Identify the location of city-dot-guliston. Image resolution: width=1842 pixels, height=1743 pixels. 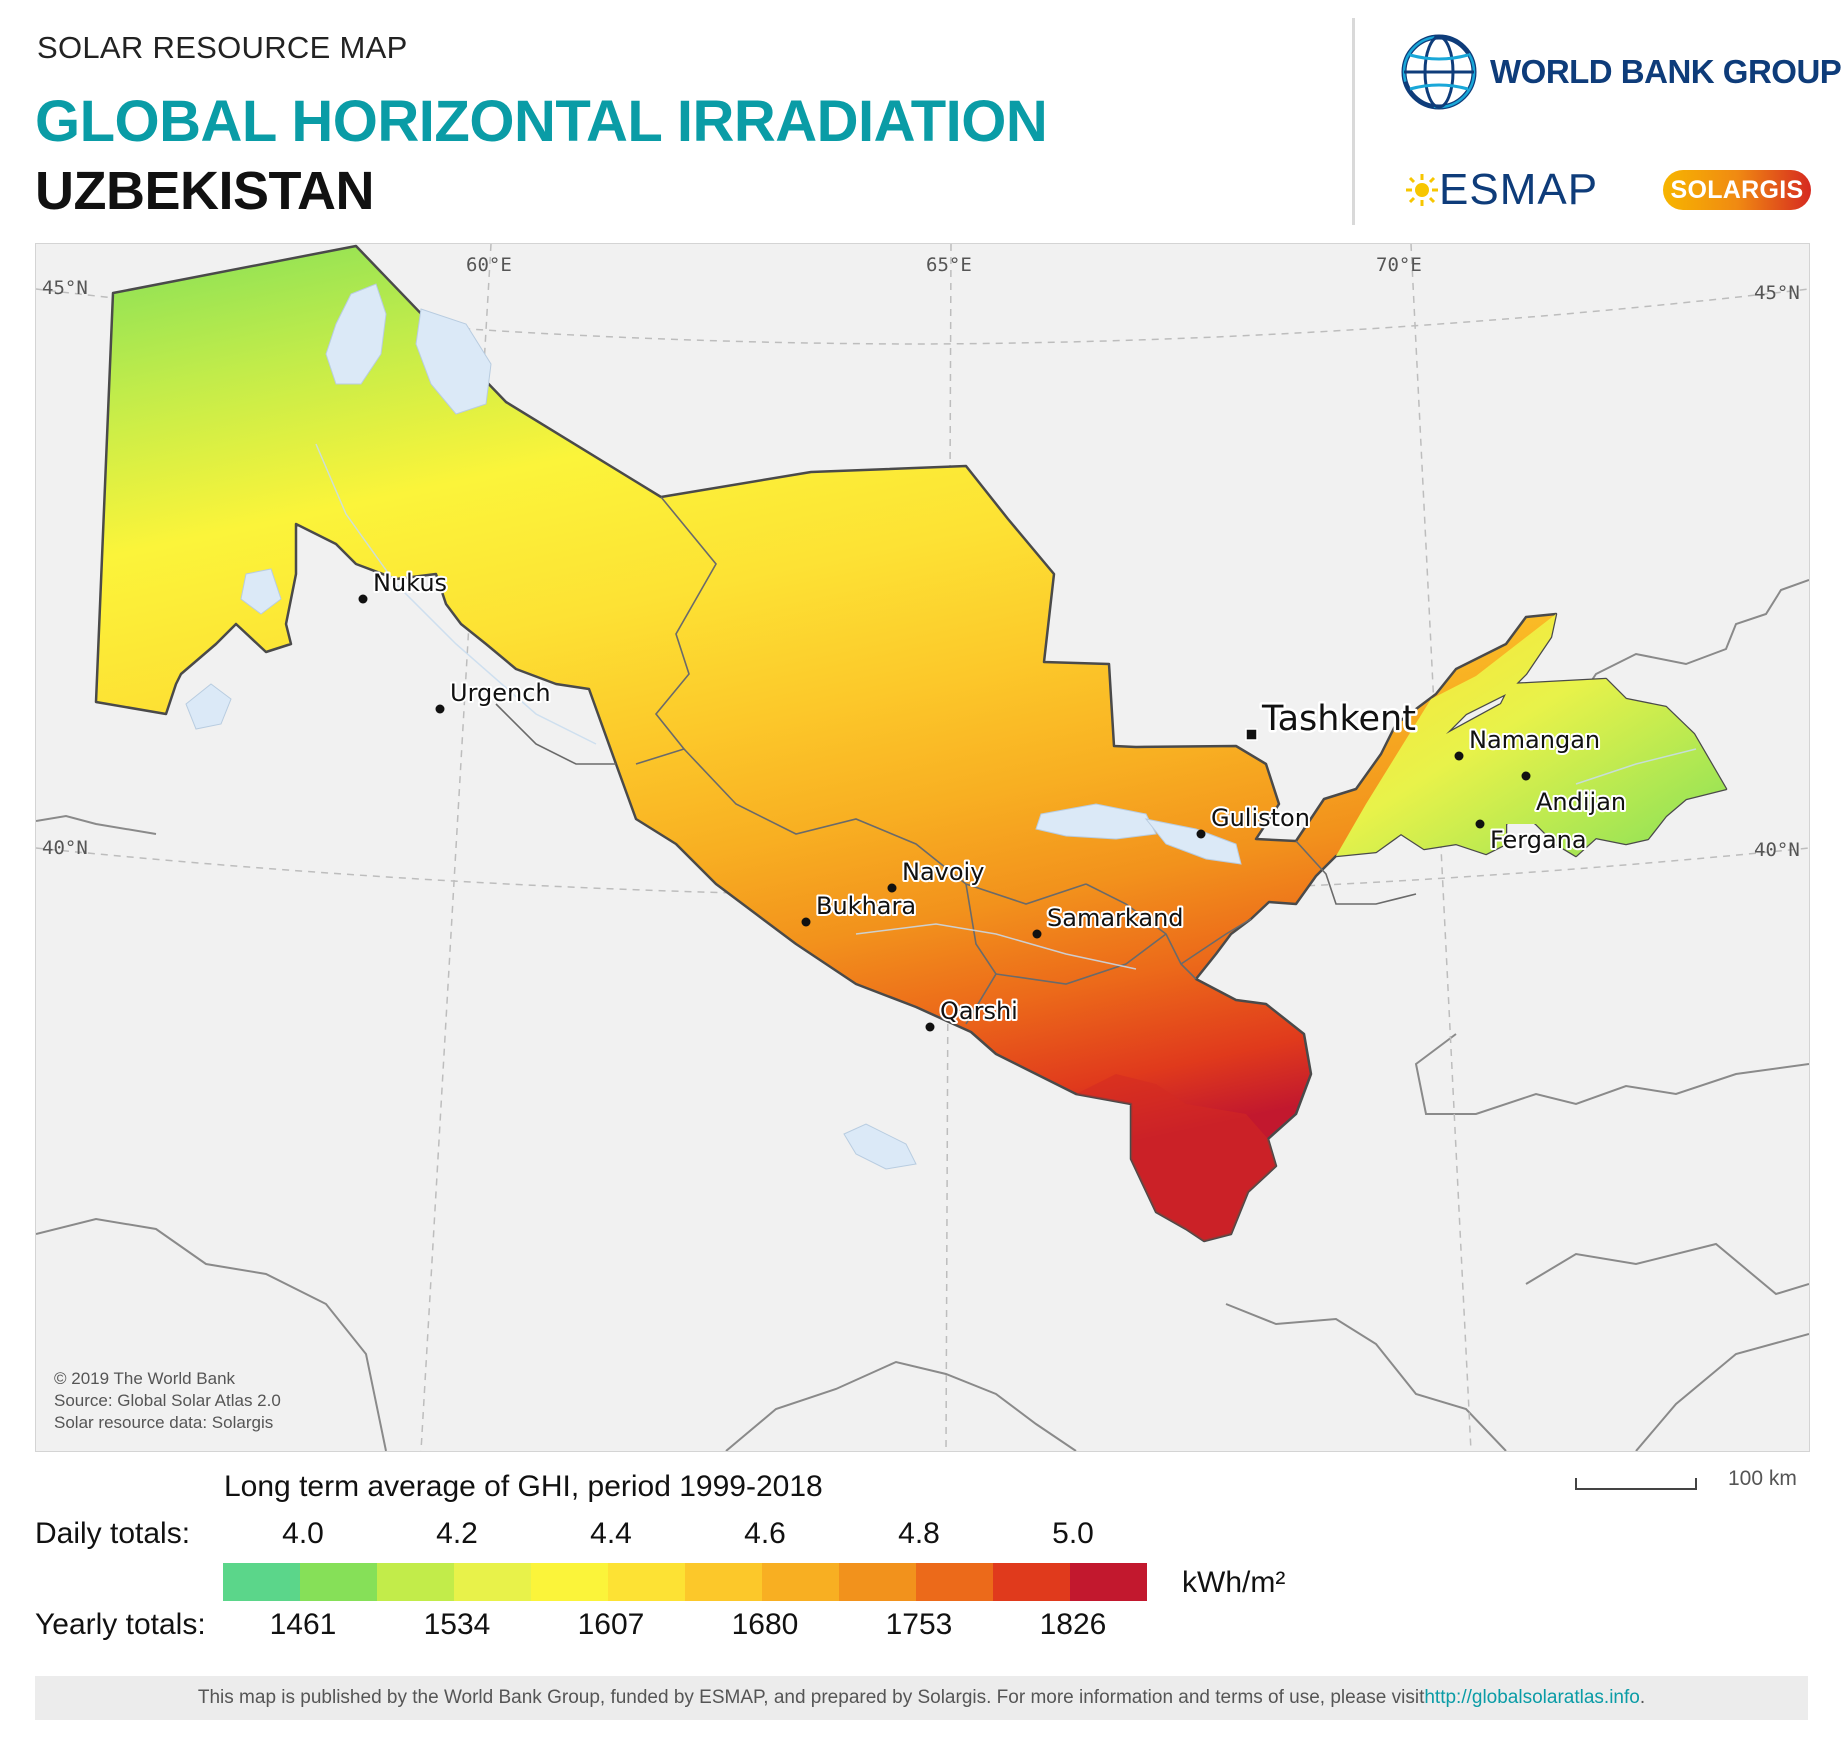
(1201, 834).